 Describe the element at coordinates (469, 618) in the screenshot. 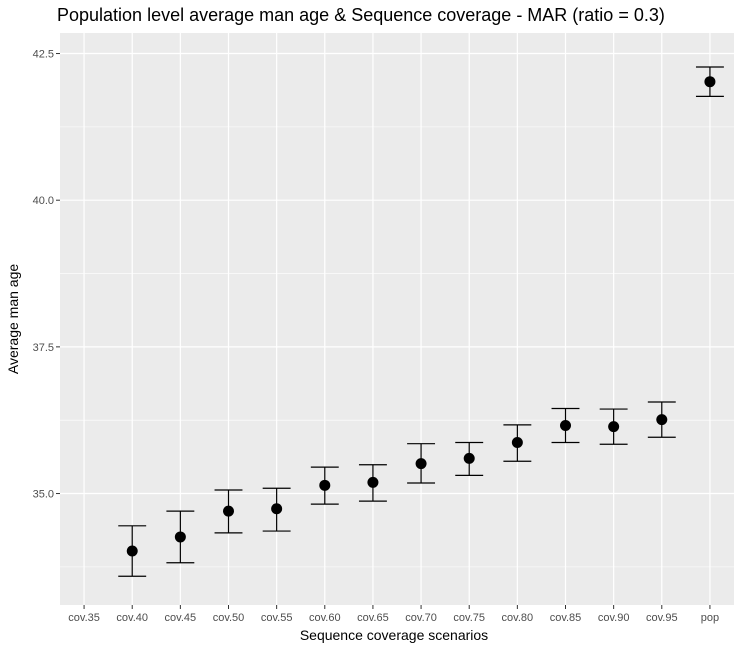

I see `x-tick-label: cov.75` at that location.